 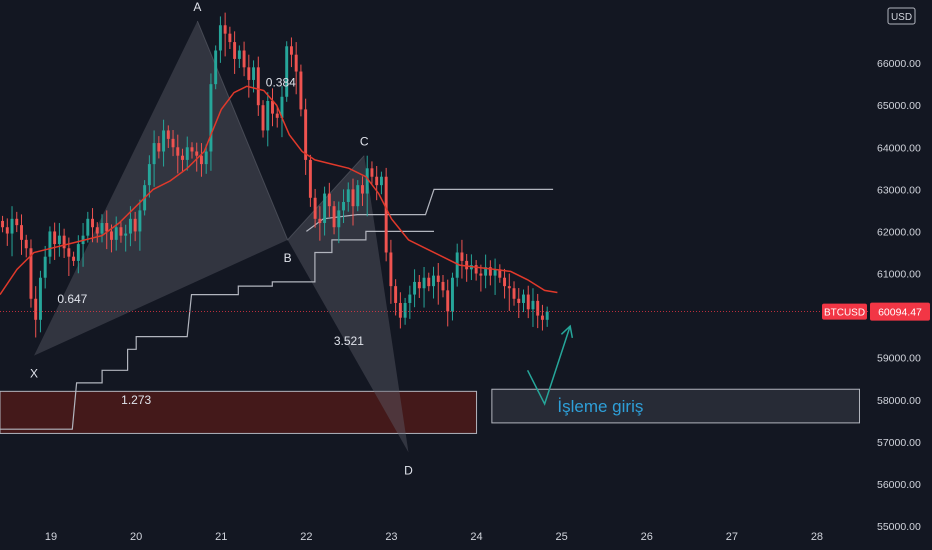 I want to click on x-tick-label: 19, so click(x=51, y=537).